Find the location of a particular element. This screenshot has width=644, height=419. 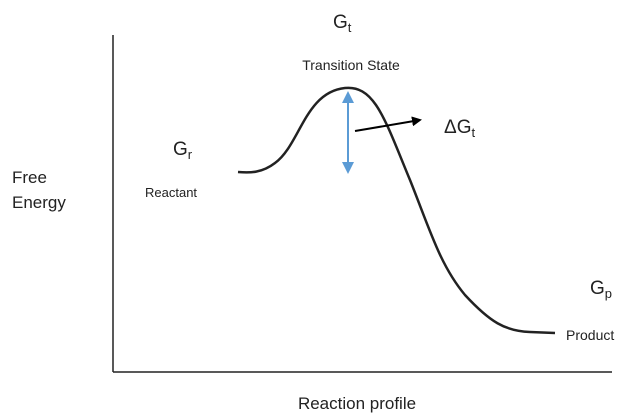

product: Product is located at coordinates (590, 335).